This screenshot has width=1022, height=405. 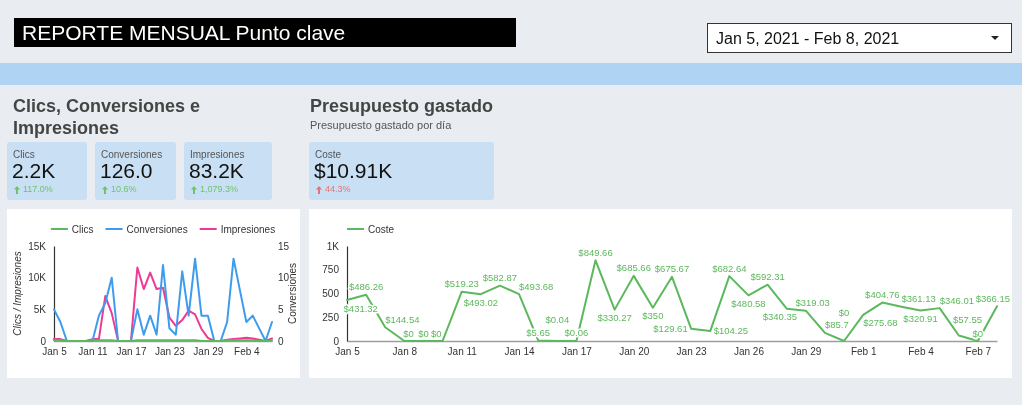 What do you see at coordinates (633, 268) in the screenshot?
I see `data-label: $685.66` at bounding box center [633, 268].